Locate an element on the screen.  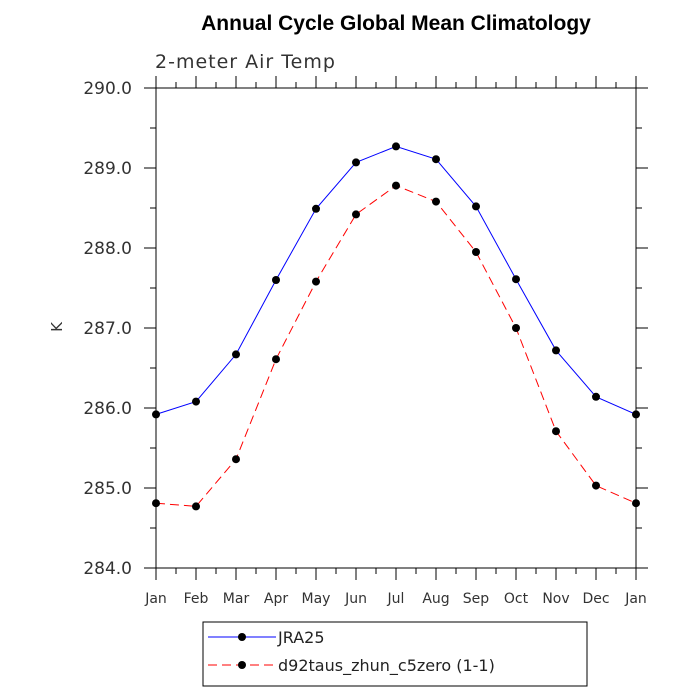
x-tick-label: May is located at coordinates (316, 599).